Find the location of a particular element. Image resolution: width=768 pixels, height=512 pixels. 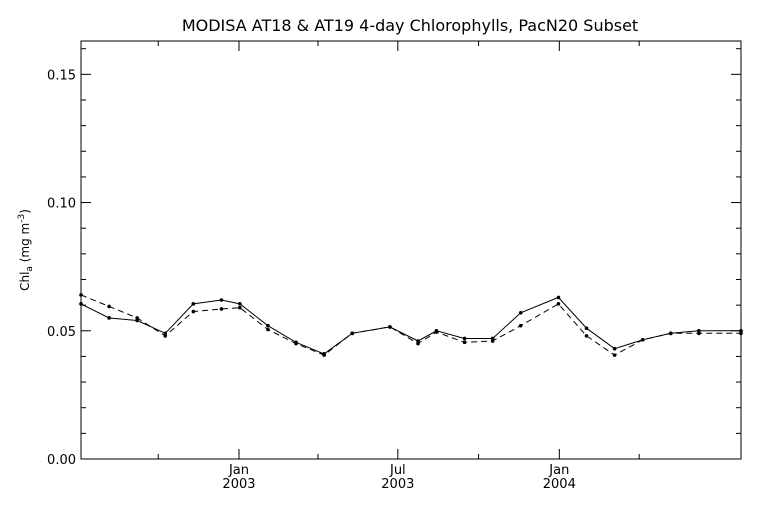

x-tick-label-year: 2004 is located at coordinates (559, 484).